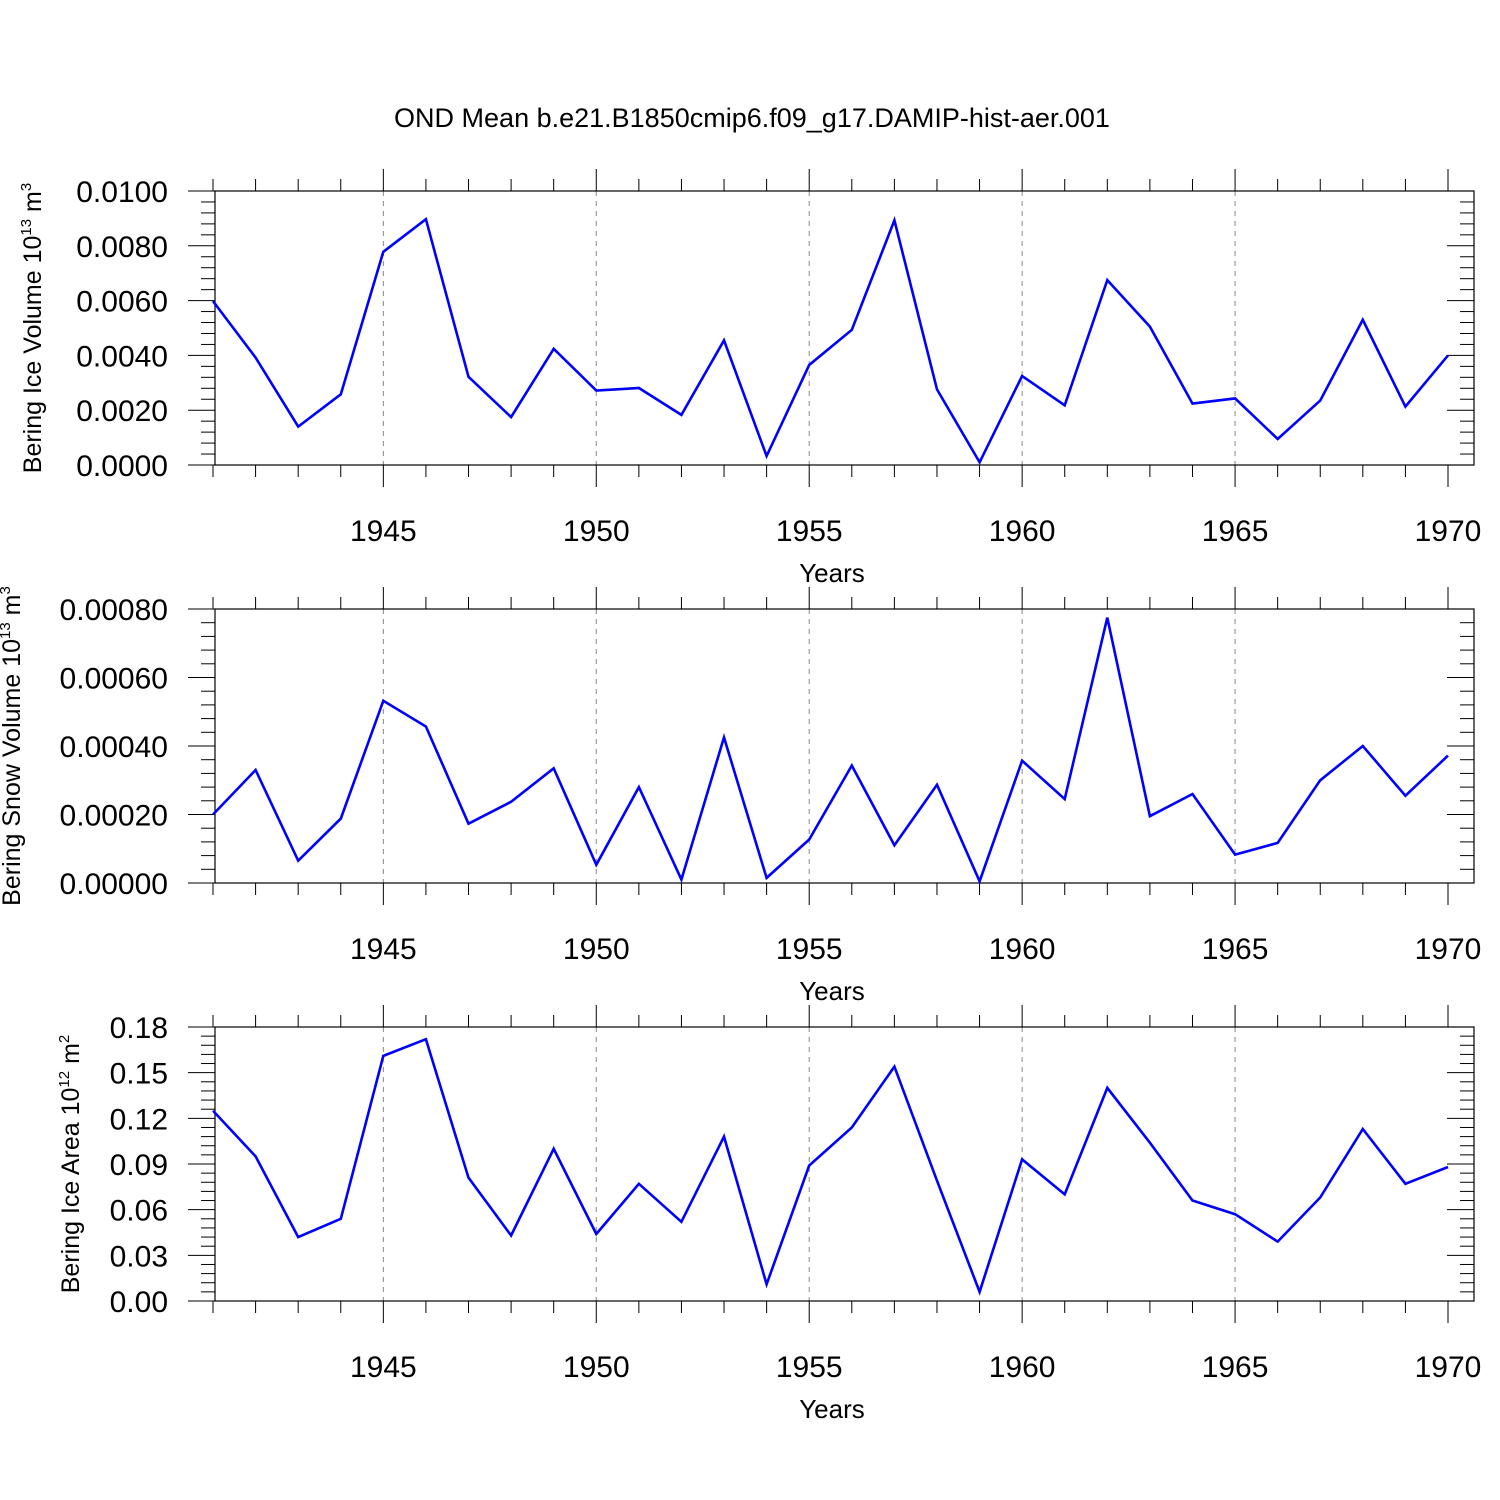  Describe the element at coordinates (139, 1302) in the screenshot. I see `y-tick-label: 0.00` at that location.